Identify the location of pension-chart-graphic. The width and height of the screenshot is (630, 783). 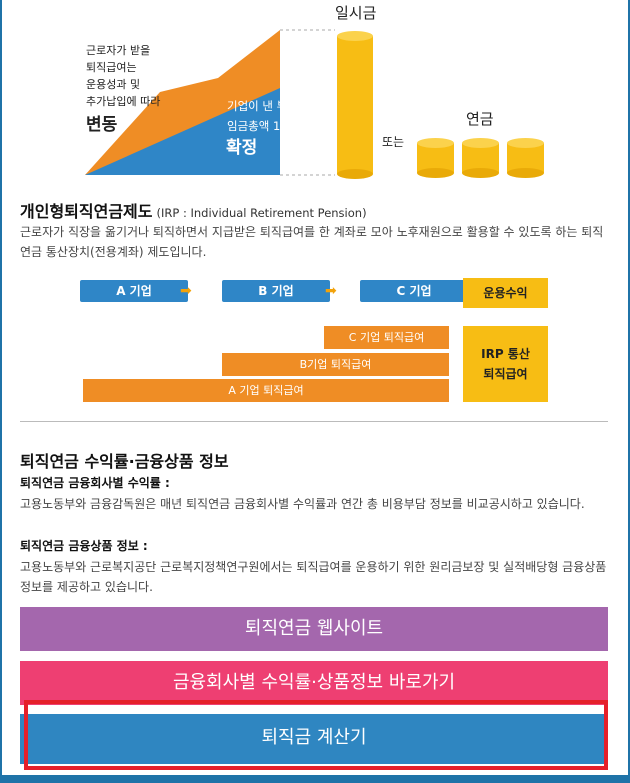
(314, 104).